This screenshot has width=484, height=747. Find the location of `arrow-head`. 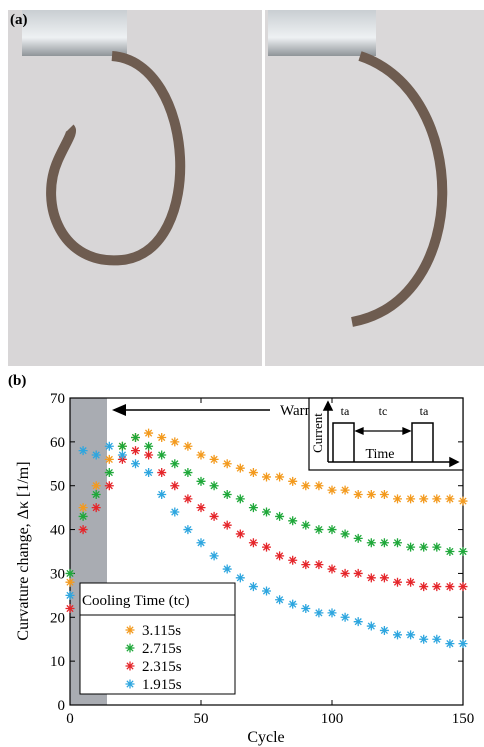

arrow-head is located at coordinates (119, 410).